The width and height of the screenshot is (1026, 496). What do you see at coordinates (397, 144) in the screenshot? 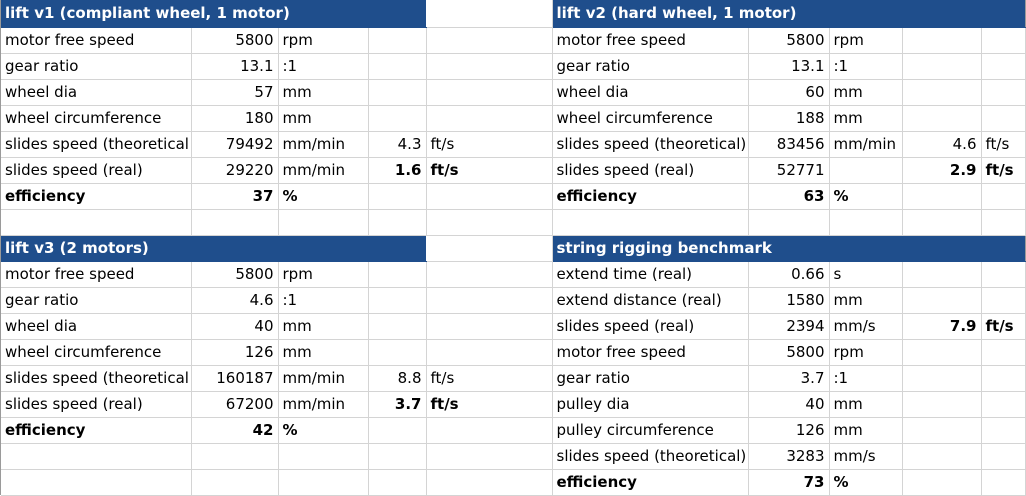
I see `row-value-2: 4.3` at bounding box center [397, 144].